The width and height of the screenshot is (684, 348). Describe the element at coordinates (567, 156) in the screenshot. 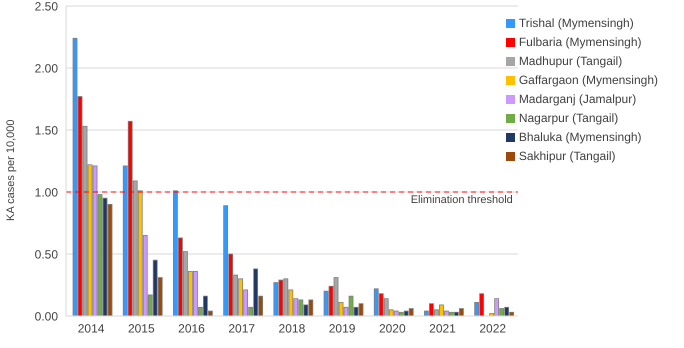

I see `legend-label: Sakhipur (Tangail)` at that location.